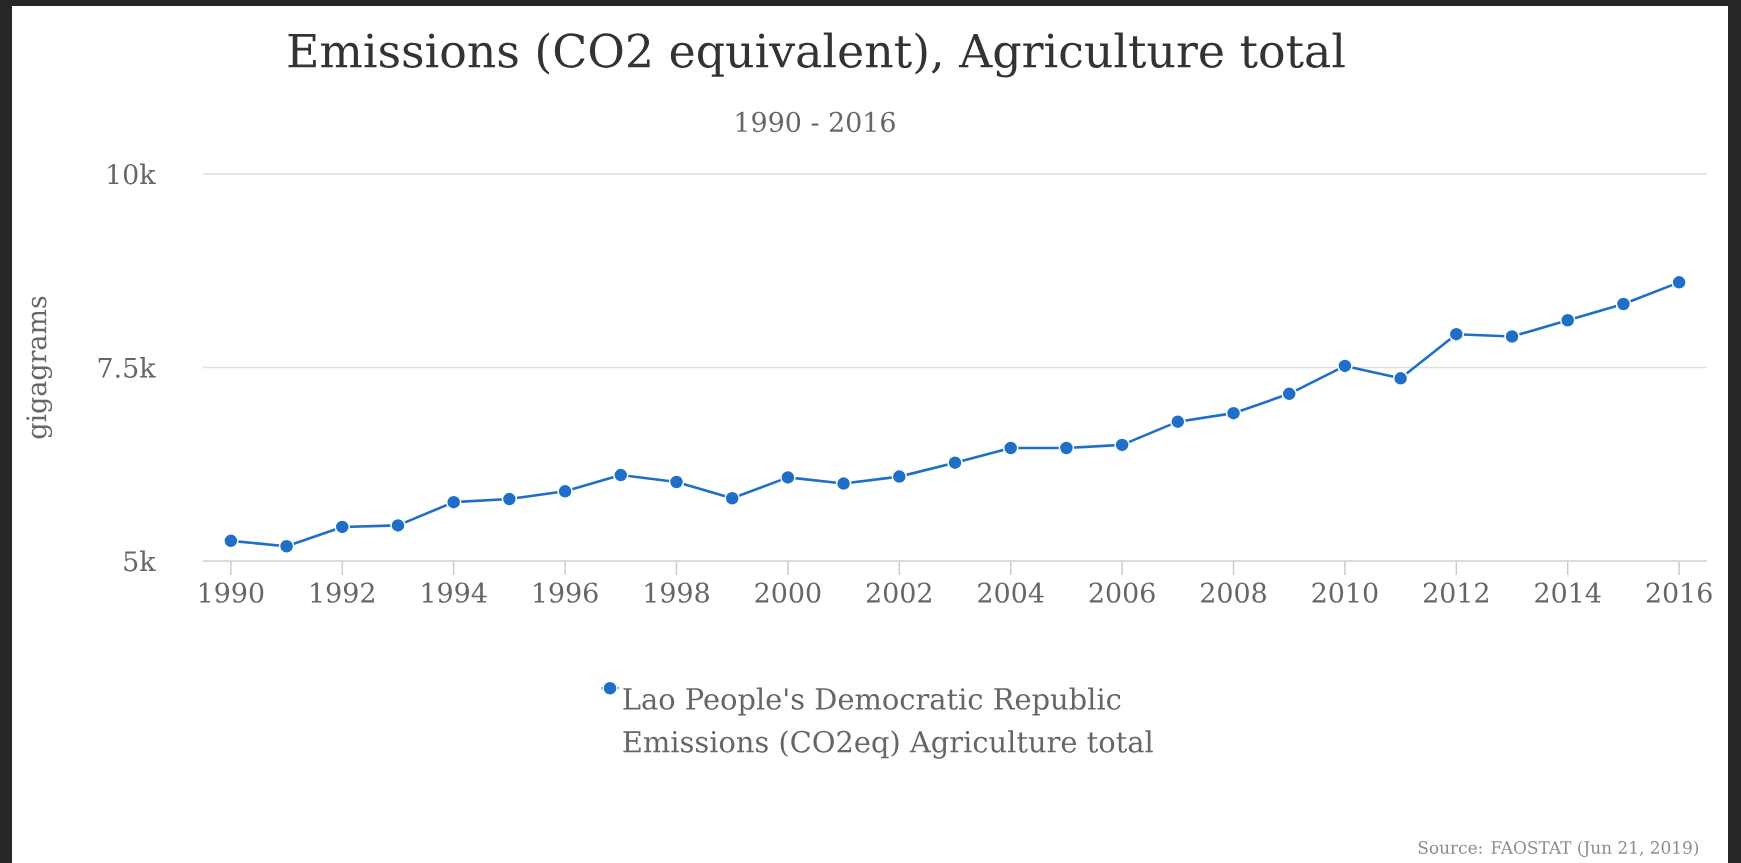 Image resolution: width=1741 pixels, height=863 pixels. Describe the element at coordinates (1233, 592) in the screenshot. I see `x-tick-label: 2008` at that location.